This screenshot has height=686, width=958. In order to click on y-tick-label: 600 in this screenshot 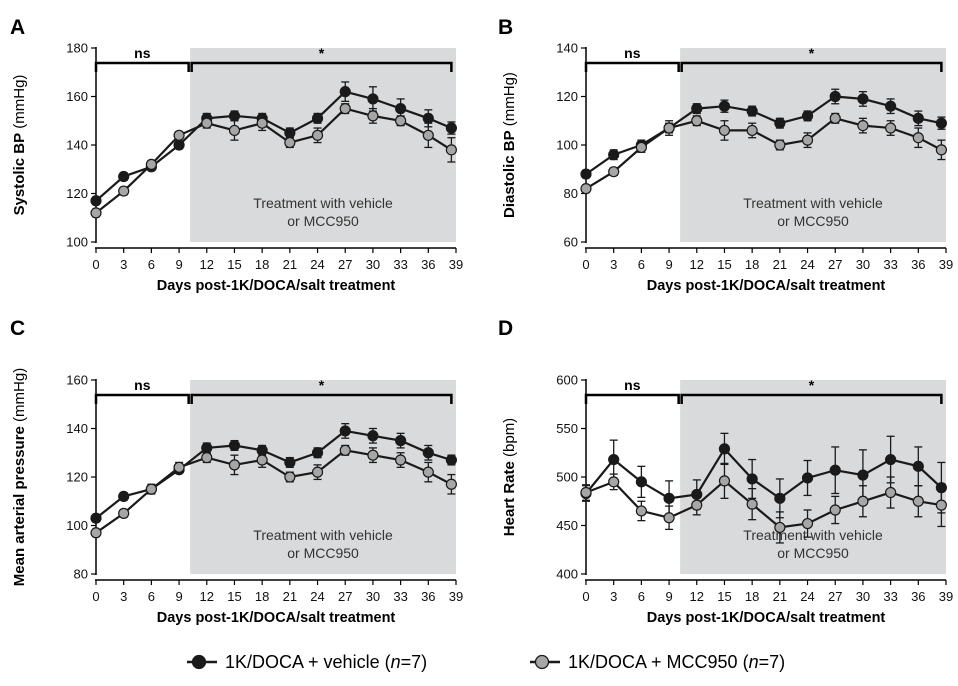, I will do `click(567, 380)`.